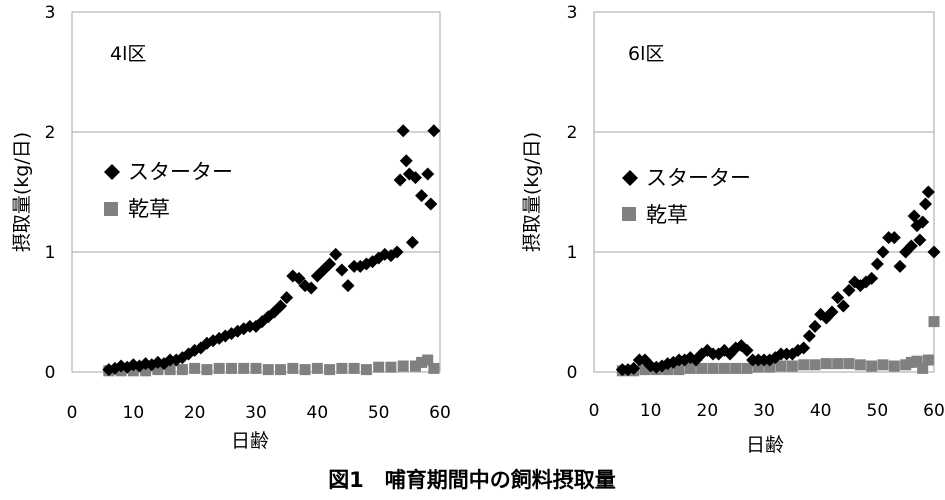 The width and height of the screenshot is (945, 500). Describe the element at coordinates (686, 196) in the screenshot. I see `legend: スターター 乾草` at that location.